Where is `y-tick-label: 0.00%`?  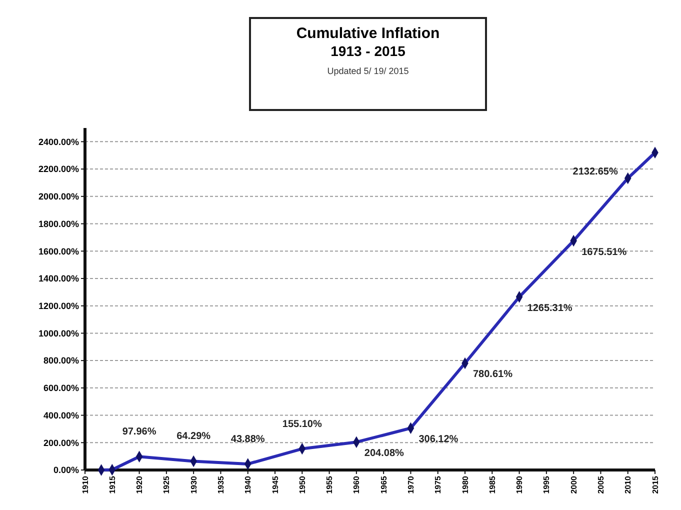
y-tick-label: 0.00% is located at coordinates (66, 470).